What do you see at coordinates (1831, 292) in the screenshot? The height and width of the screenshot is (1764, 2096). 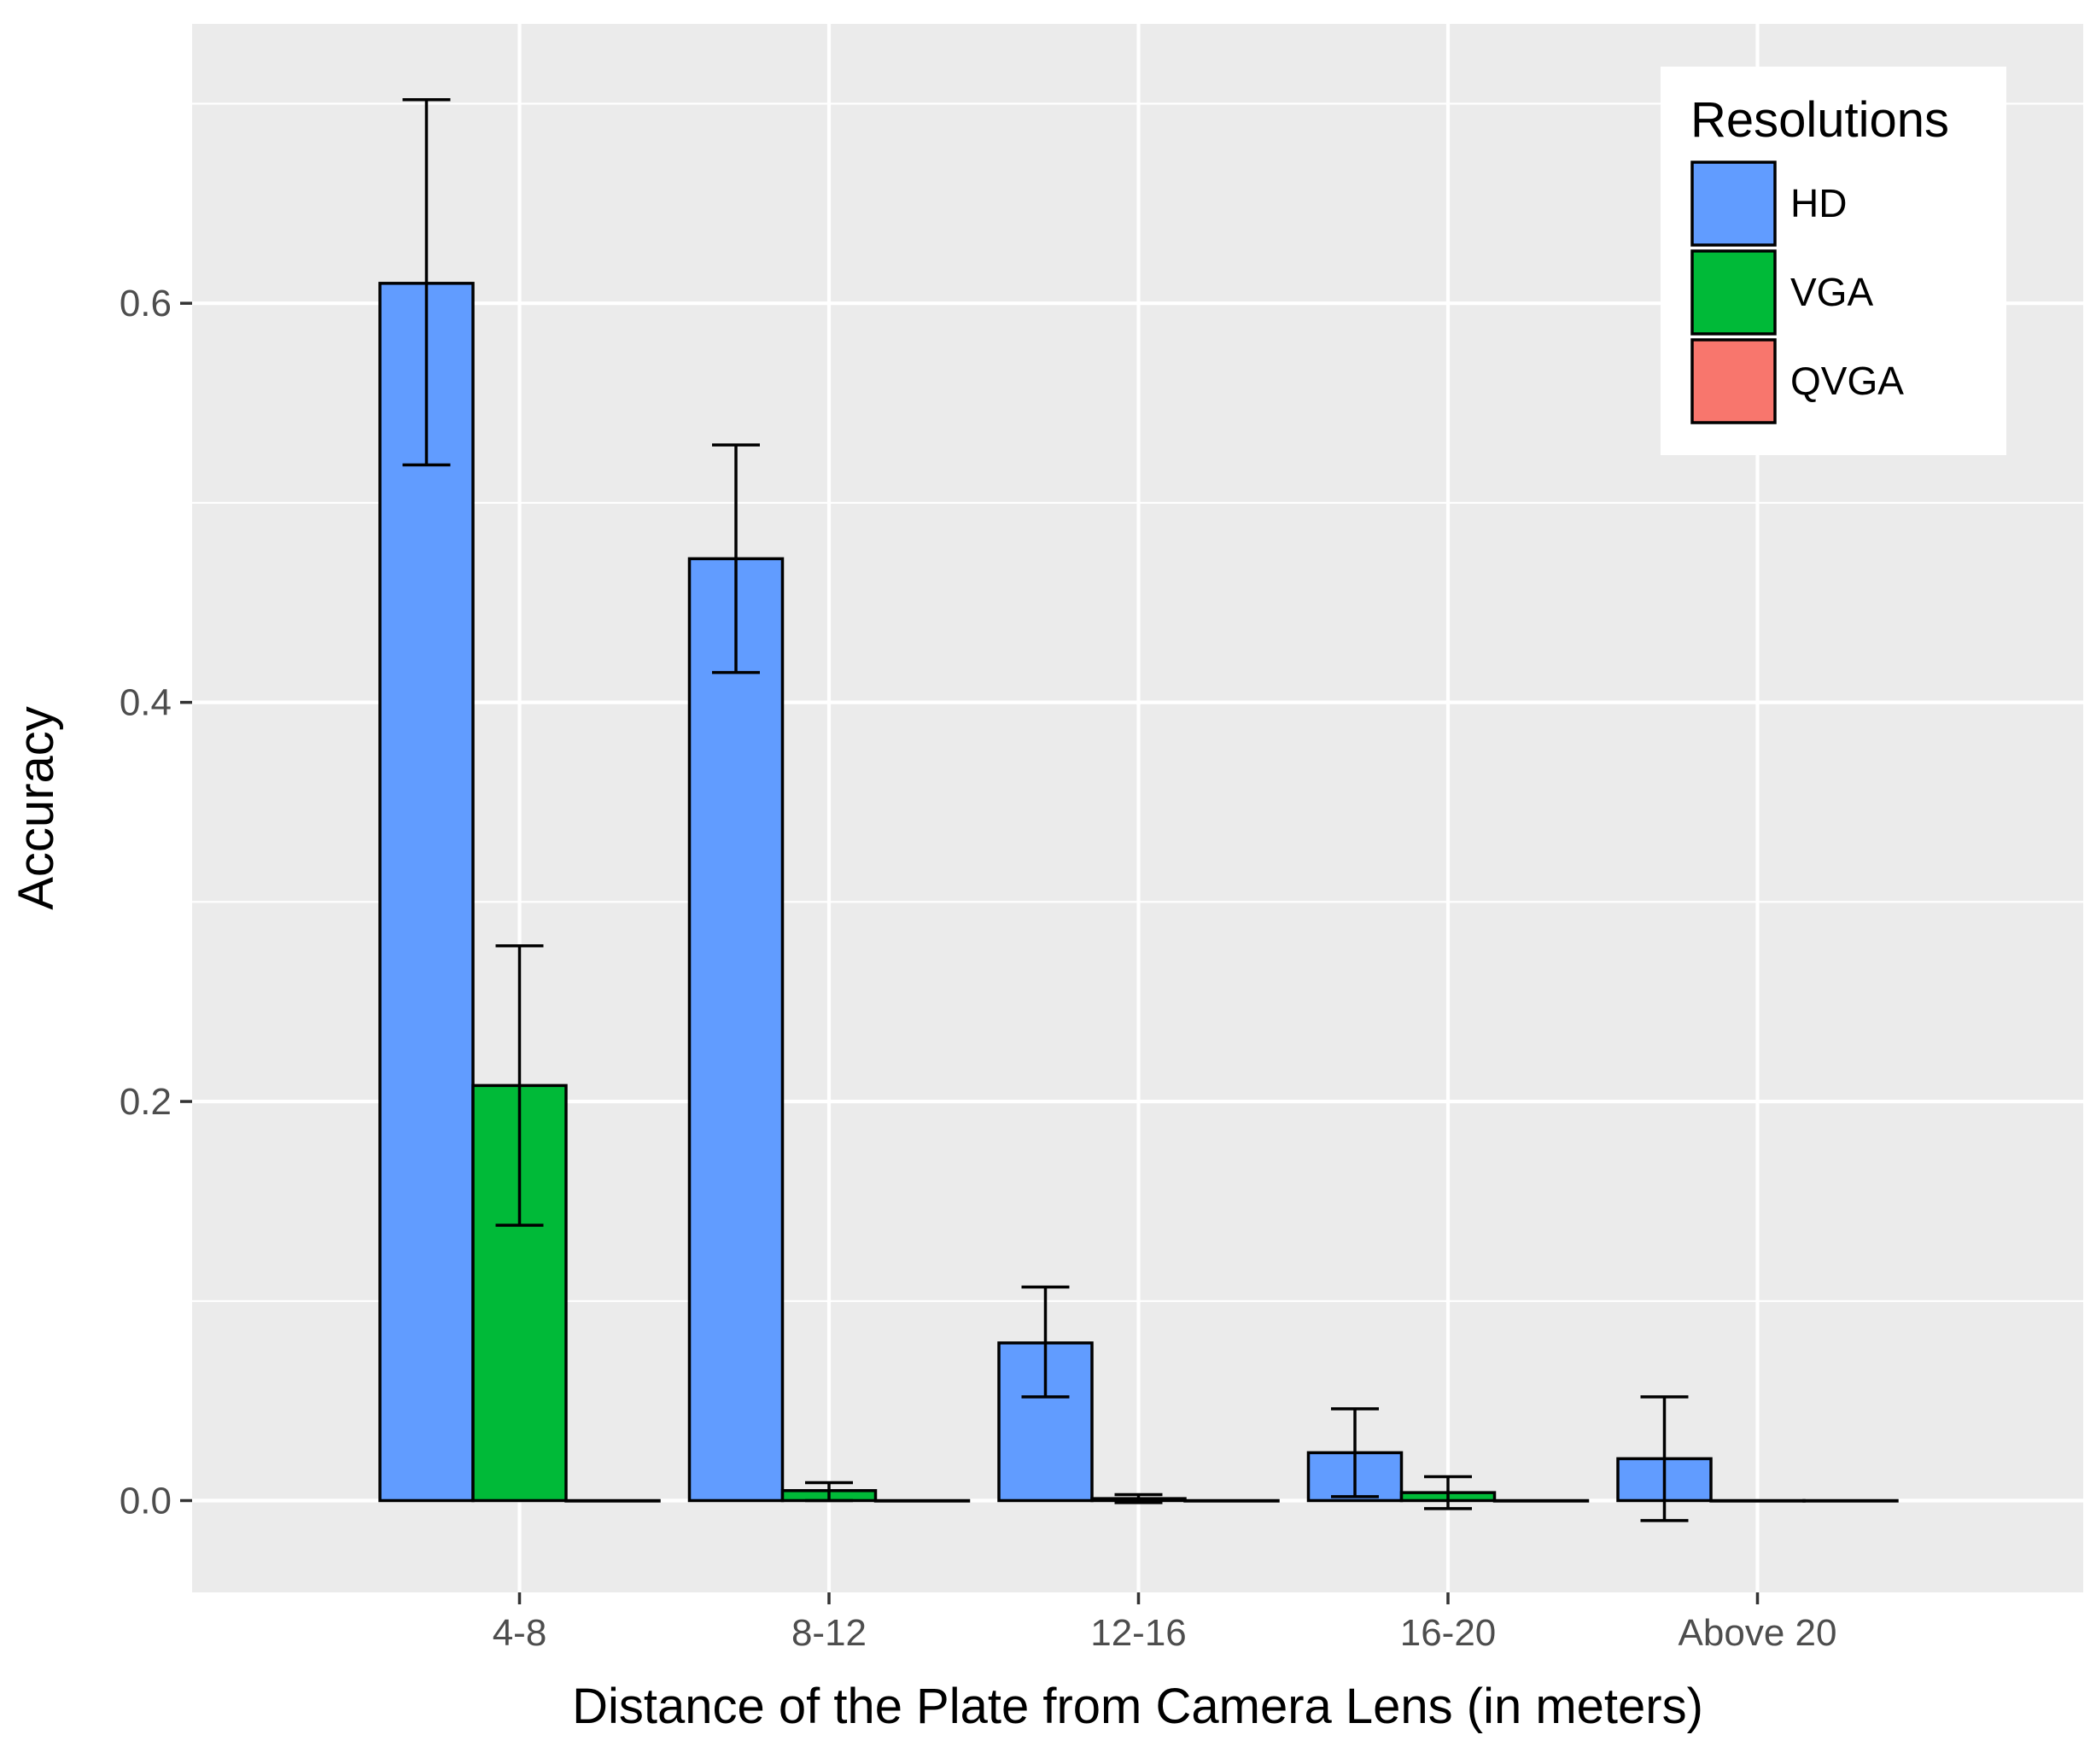 I see `legend-label: VGA` at bounding box center [1831, 292].